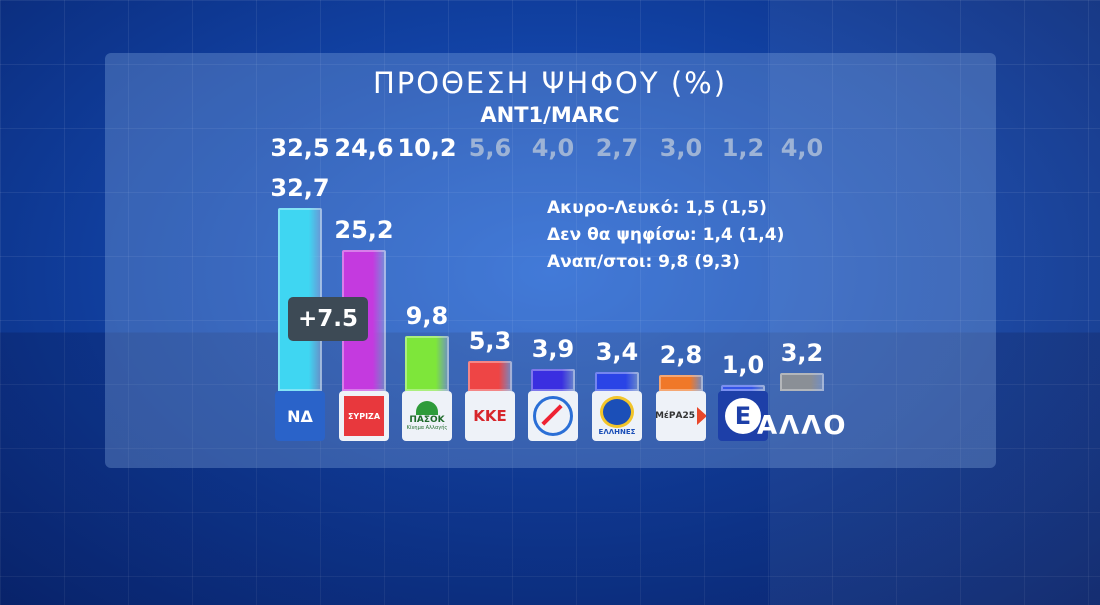 The height and width of the screenshot is (605, 1100). I want to click on ellines-logo-text: ΕΛΛΗΝΕΣ, so click(617, 432).